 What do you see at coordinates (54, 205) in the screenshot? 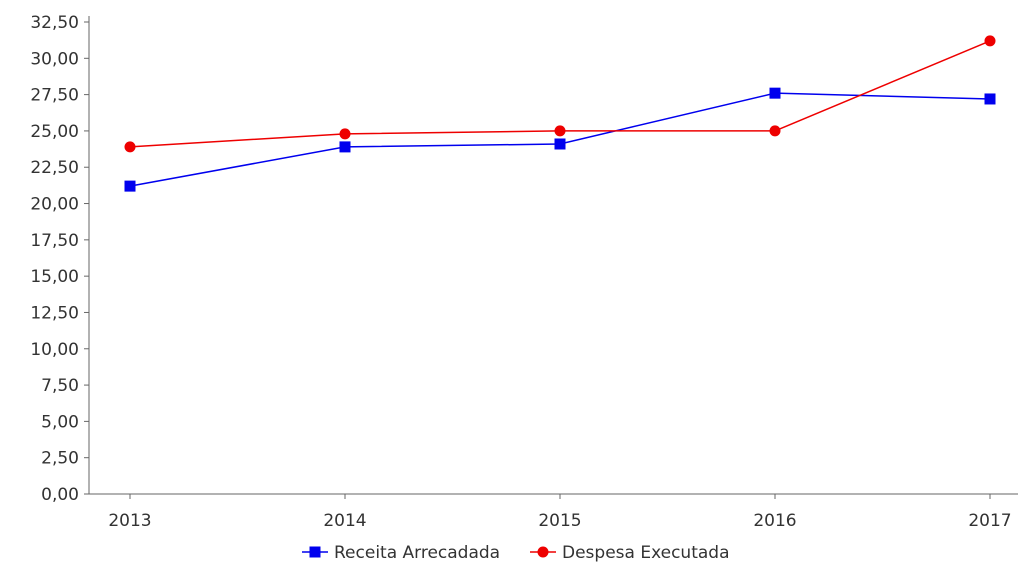
I see `y-tick-label: 20,00` at bounding box center [54, 205].